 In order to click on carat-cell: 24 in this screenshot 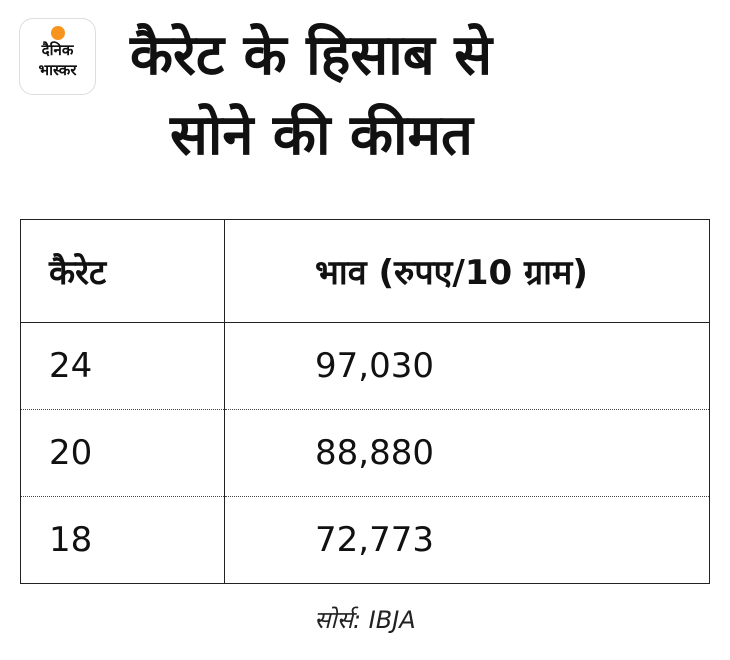, I will do `click(122, 366)`.